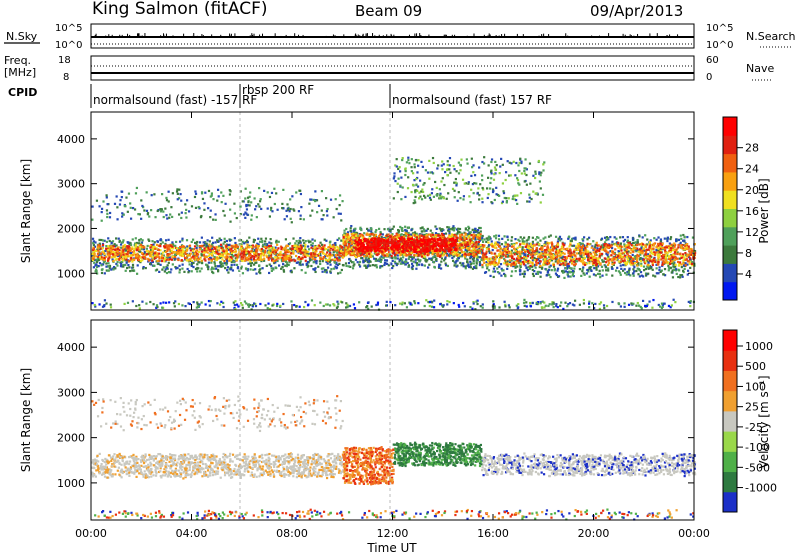  I want to click on cpid-label: CPID, so click(22, 92).